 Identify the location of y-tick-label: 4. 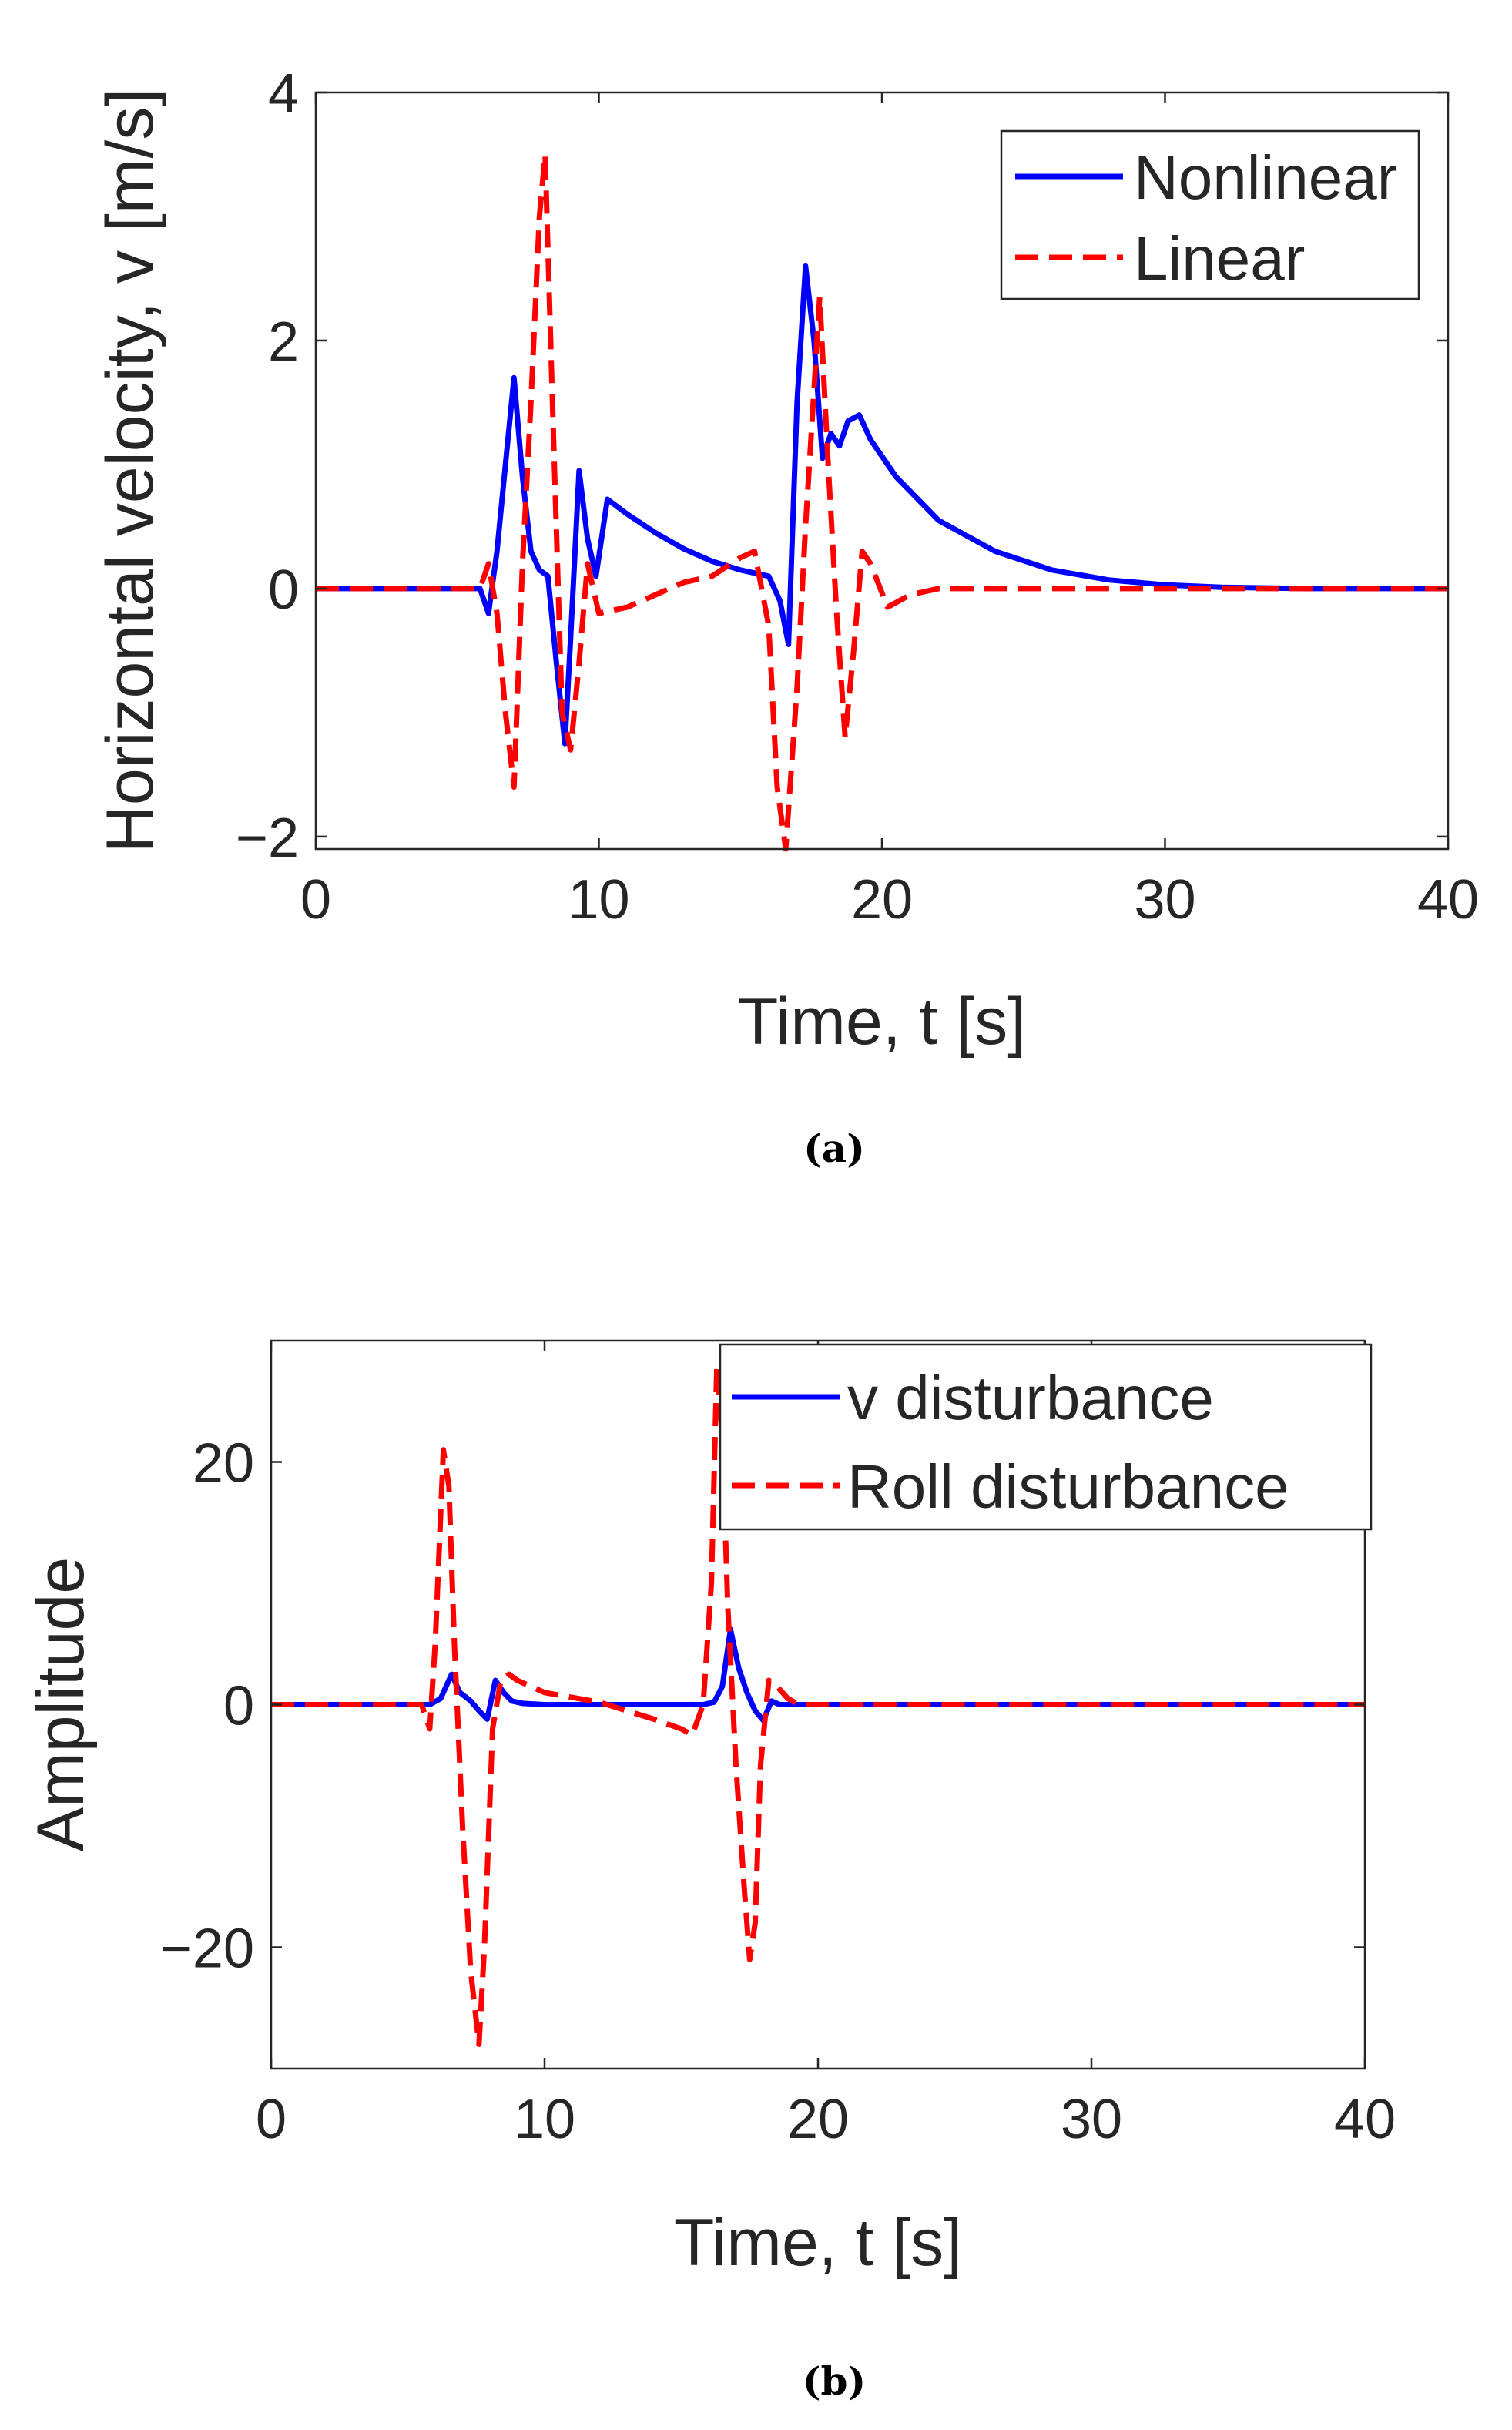
(283, 94).